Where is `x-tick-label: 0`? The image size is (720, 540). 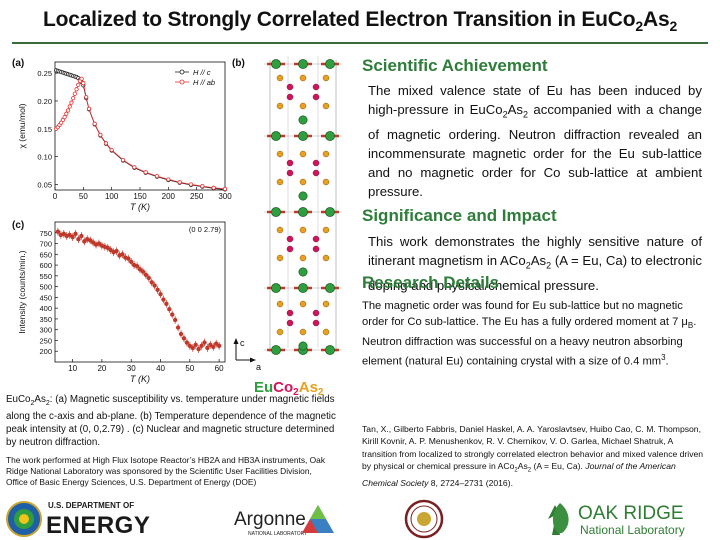
x-tick-label: 0 is located at coordinates (55, 196).